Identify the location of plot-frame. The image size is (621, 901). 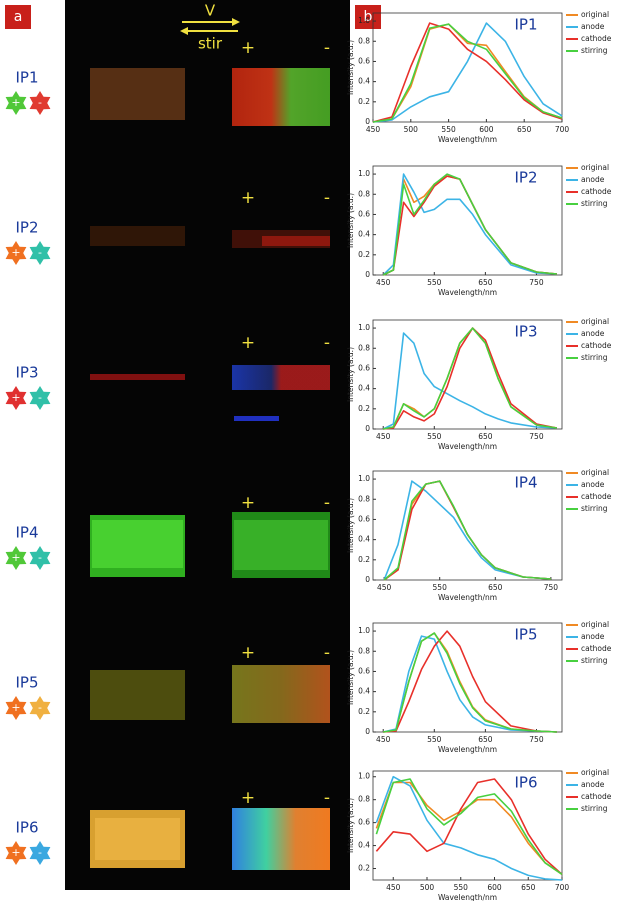
(467, 825).